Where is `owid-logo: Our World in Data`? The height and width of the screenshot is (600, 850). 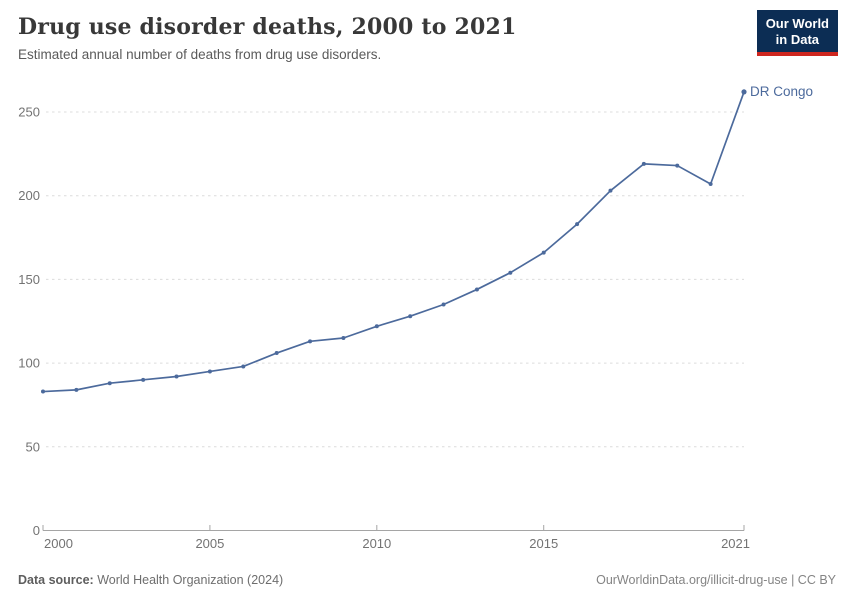
owid-logo: Our World in Data is located at coordinates (797, 33).